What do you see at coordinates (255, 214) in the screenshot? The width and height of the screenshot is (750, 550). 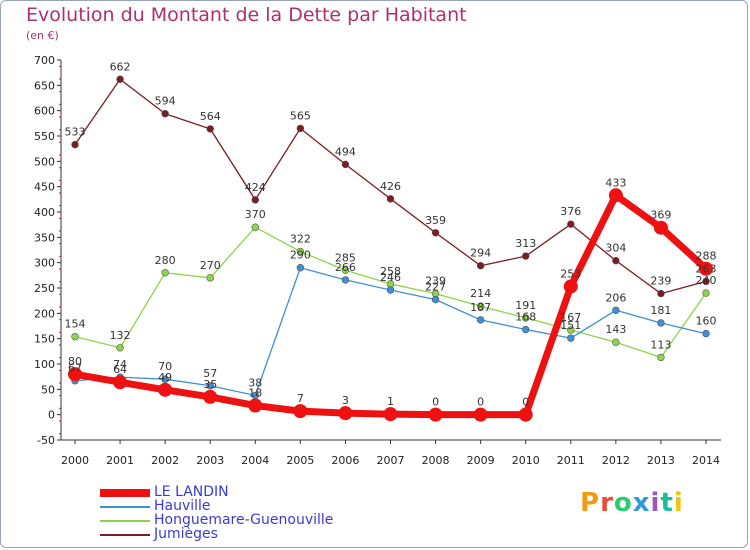 I see `data-label: 370` at bounding box center [255, 214].